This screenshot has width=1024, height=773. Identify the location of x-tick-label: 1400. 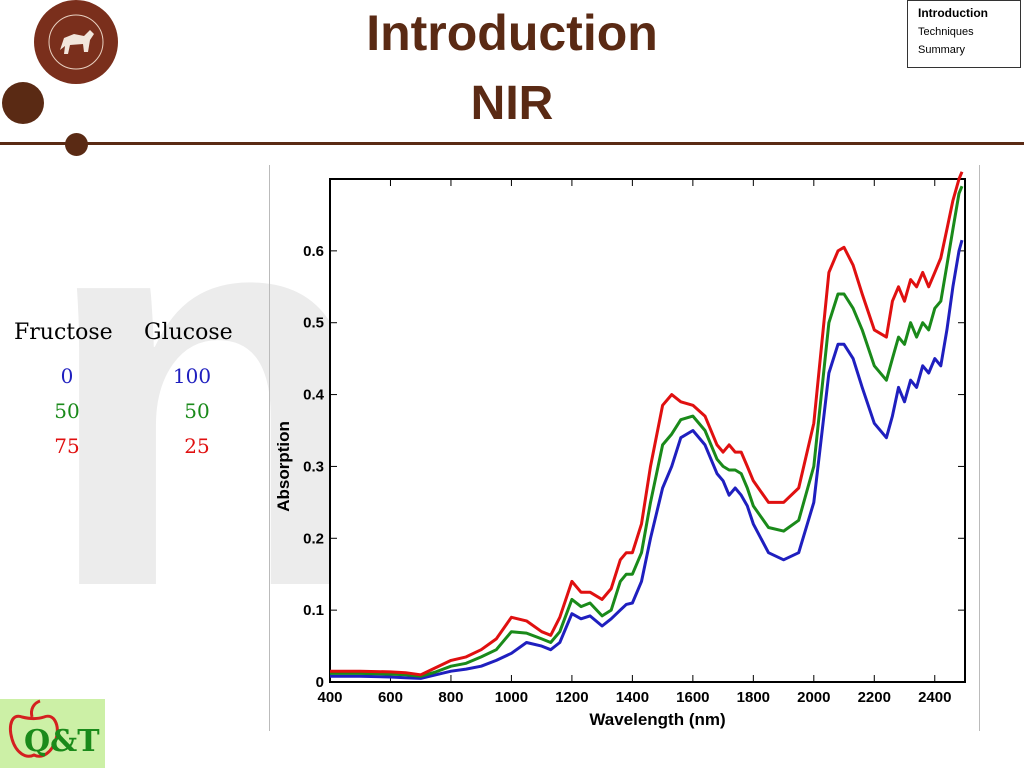
(632, 697).